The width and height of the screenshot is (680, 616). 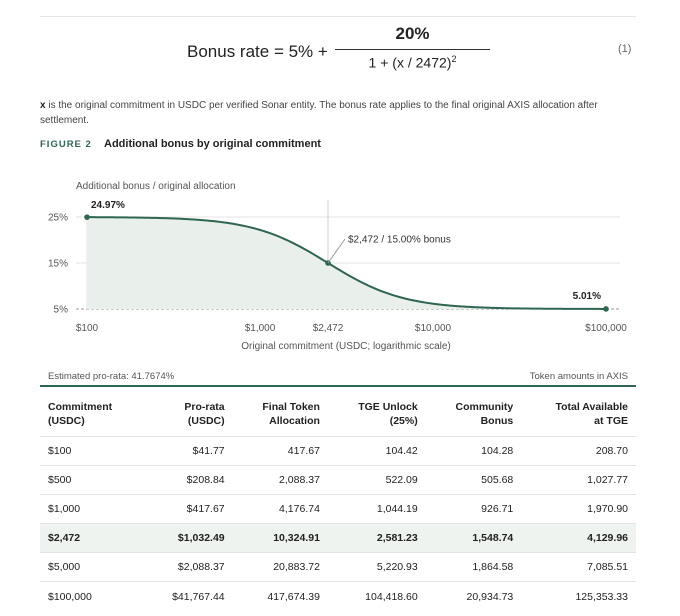 I want to click on table-row: $100 $41.77 417.67 104.42 104.28 208.70, so click(x=338, y=451).